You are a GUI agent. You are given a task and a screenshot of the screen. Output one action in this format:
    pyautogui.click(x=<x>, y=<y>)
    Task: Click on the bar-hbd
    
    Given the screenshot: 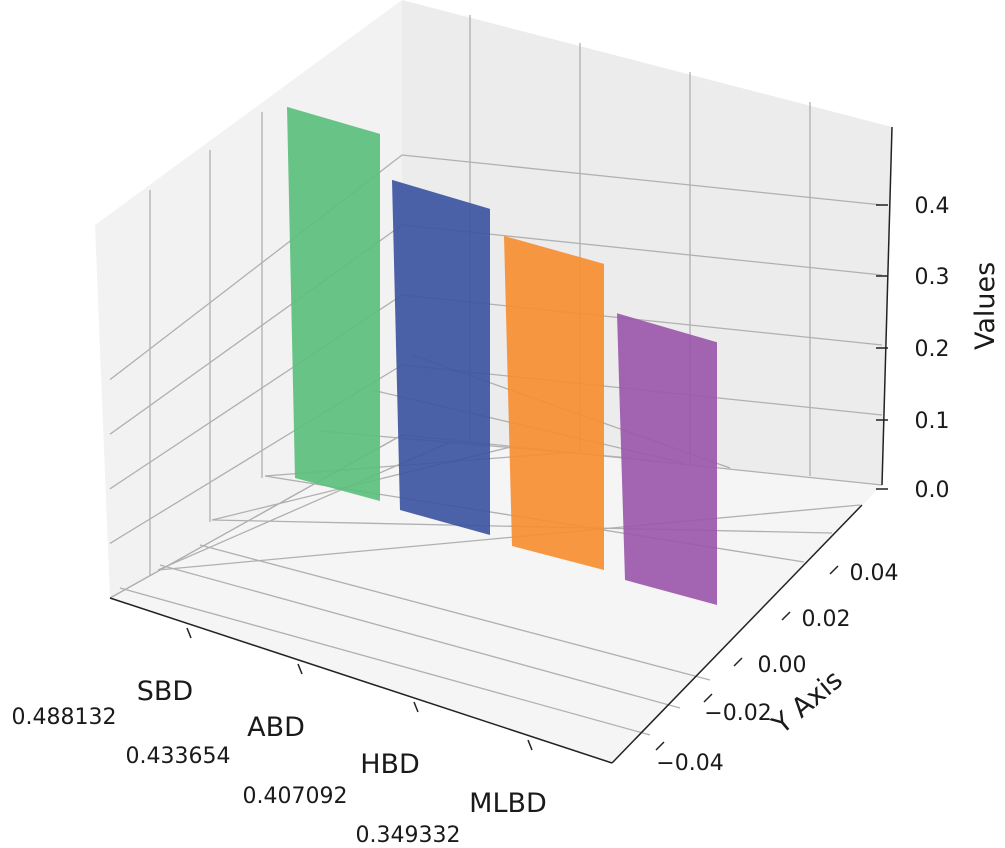 What is the action you would take?
    pyautogui.click(x=554, y=402)
    